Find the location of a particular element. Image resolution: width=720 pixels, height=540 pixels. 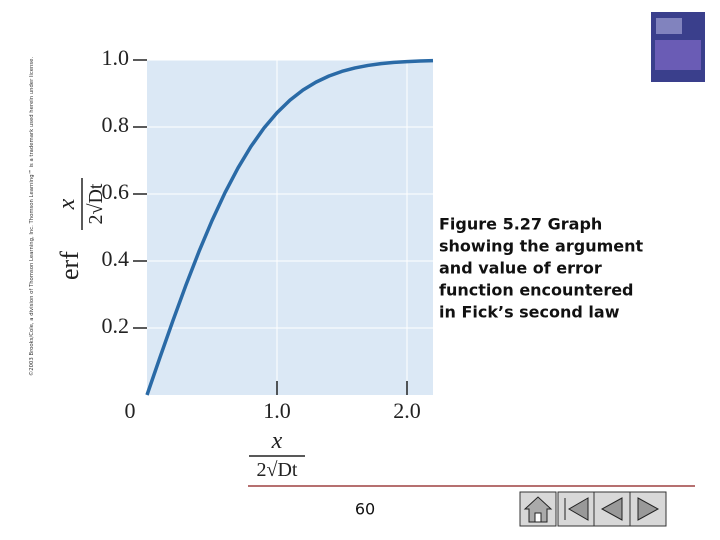

nav-buttons is located at coordinates (593, 509).